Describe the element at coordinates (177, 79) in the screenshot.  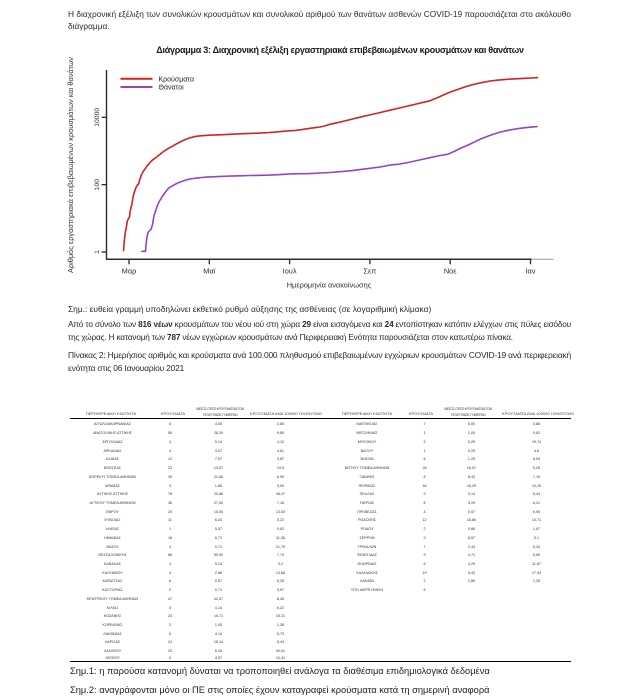
I see `svg-text: Κρούσματα` at that location.